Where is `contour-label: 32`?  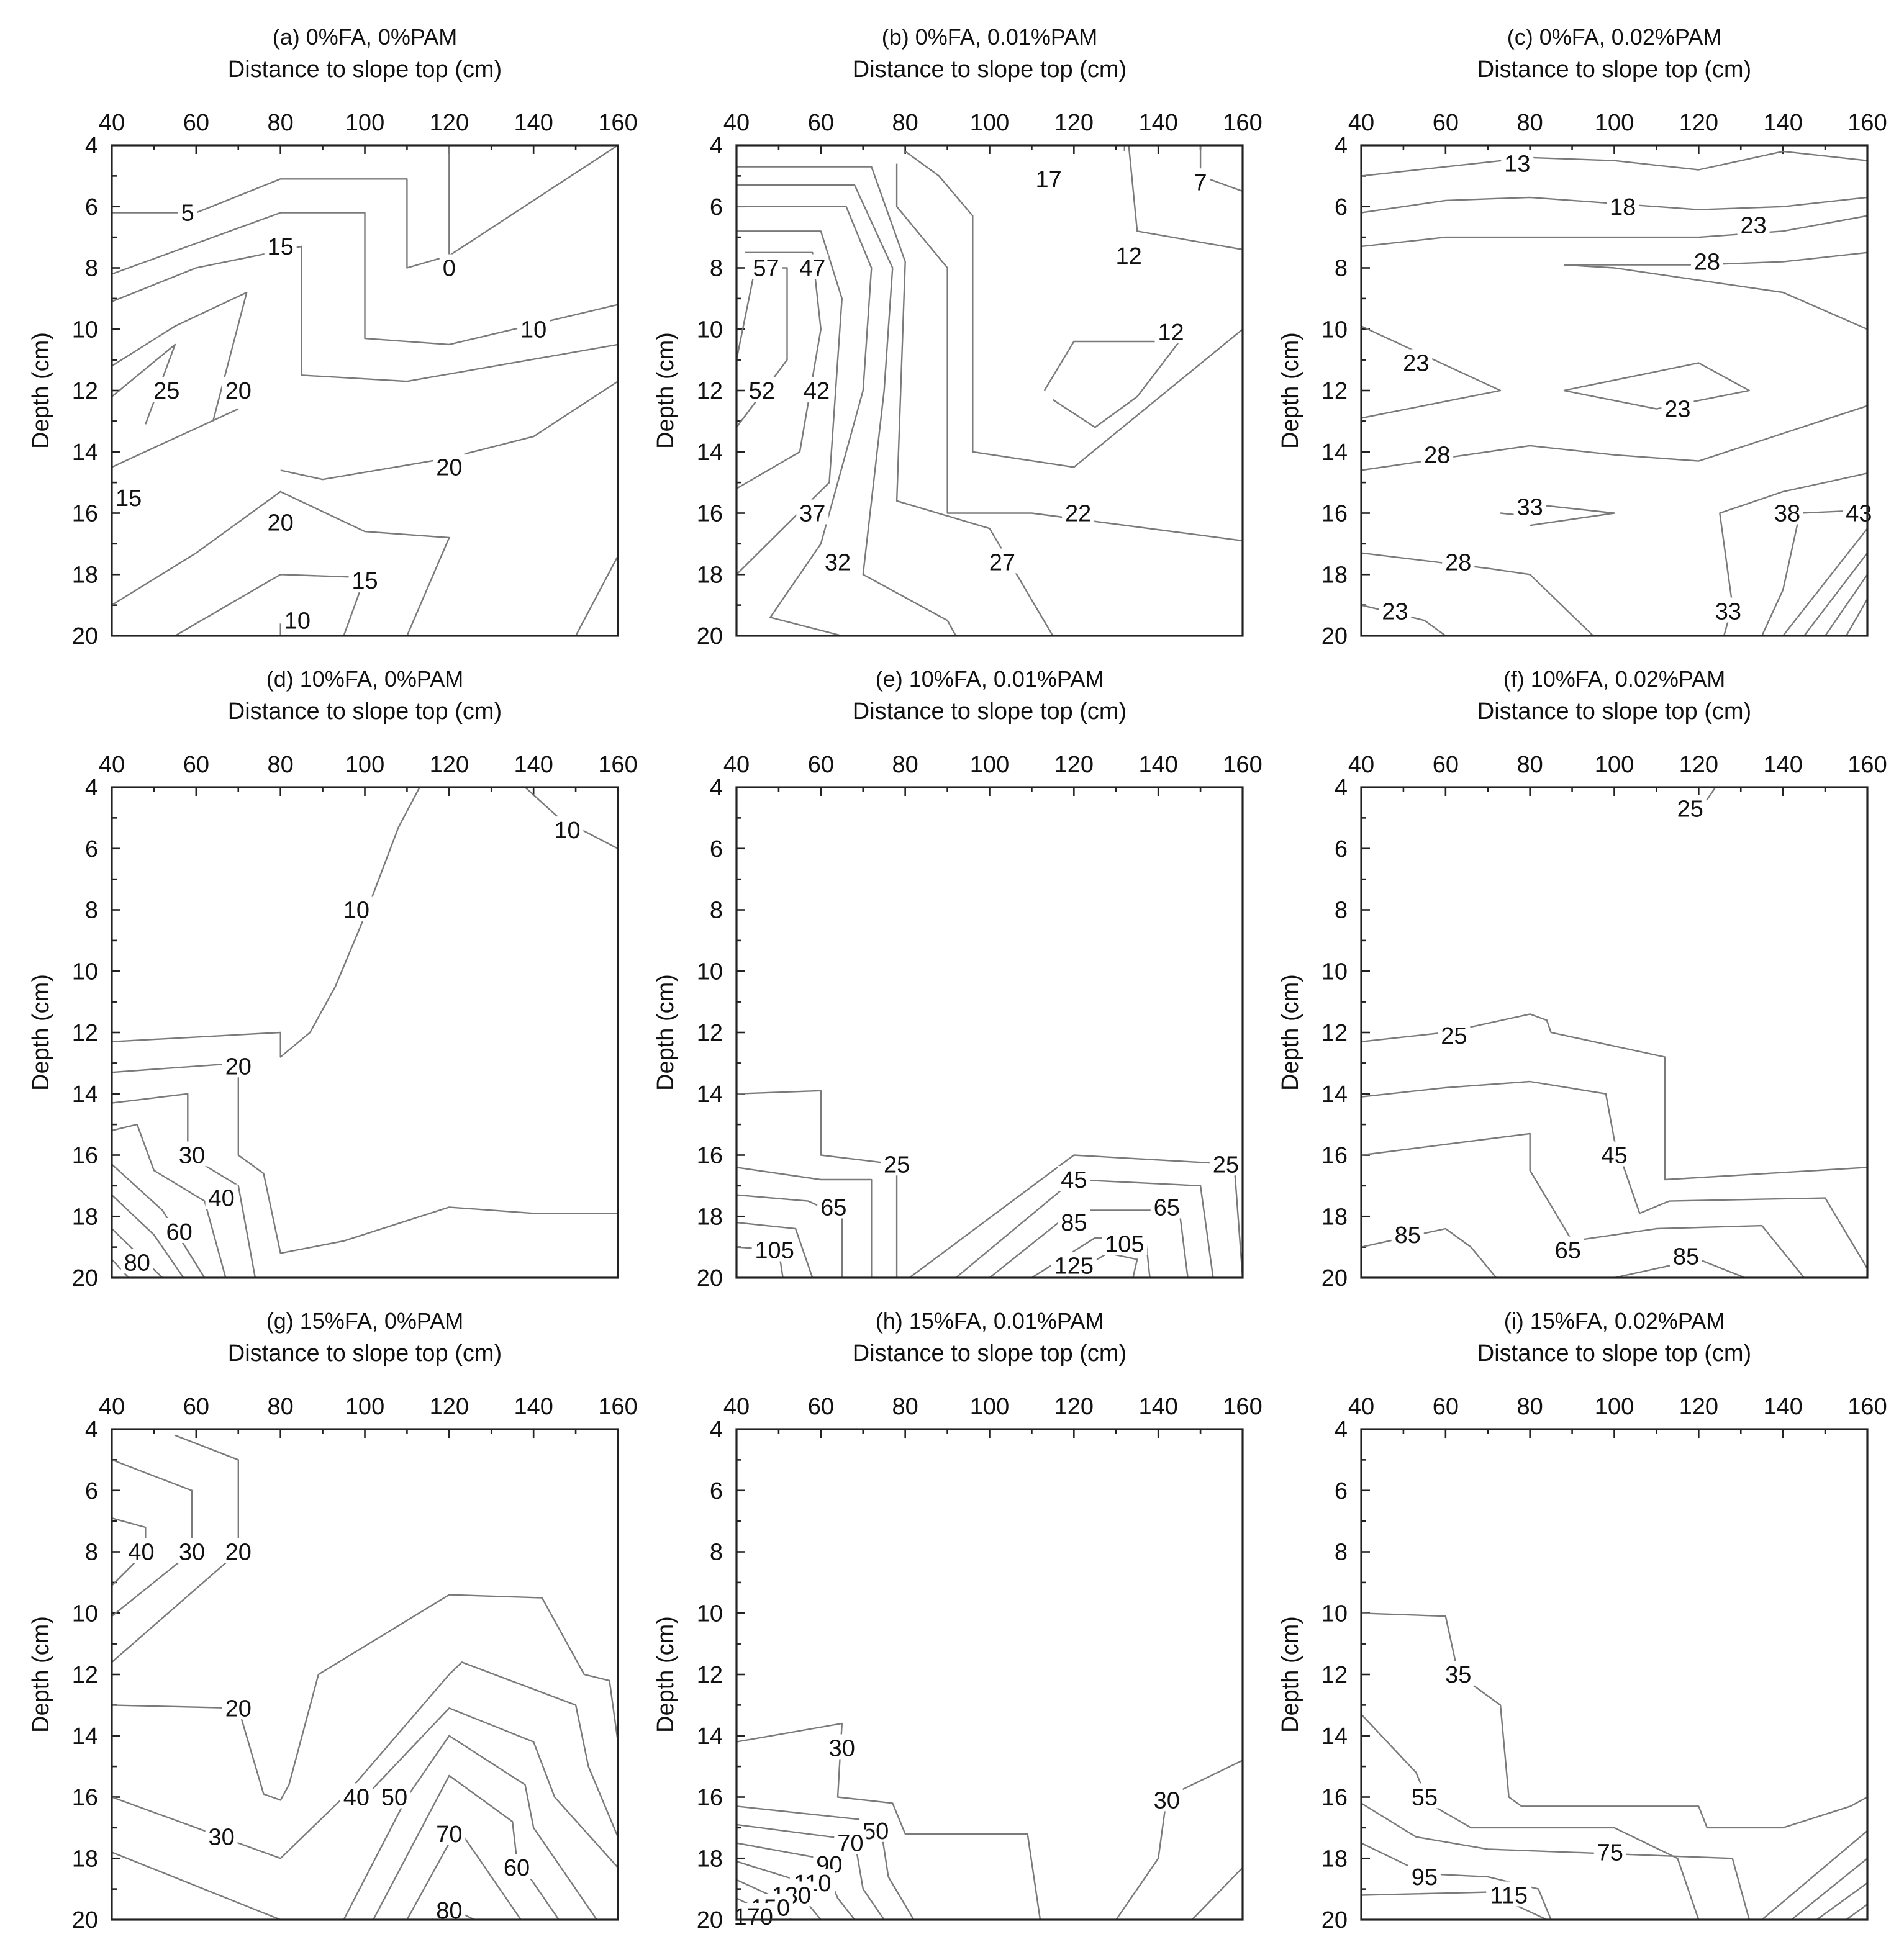 contour-label: 32 is located at coordinates (838, 563).